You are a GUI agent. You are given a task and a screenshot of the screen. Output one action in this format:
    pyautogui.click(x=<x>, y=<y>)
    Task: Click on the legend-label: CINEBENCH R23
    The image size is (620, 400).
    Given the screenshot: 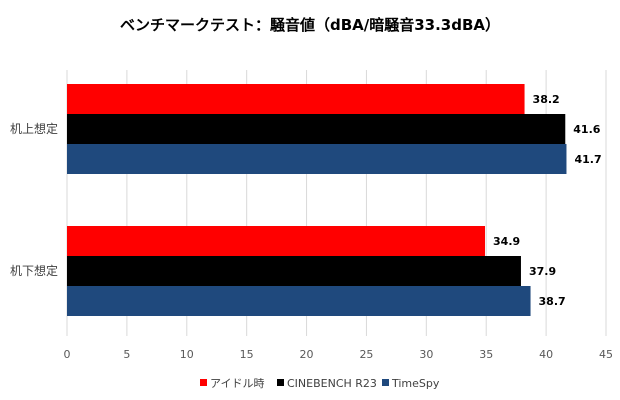 What is the action you would take?
    pyautogui.click(x=332, y=383)
    